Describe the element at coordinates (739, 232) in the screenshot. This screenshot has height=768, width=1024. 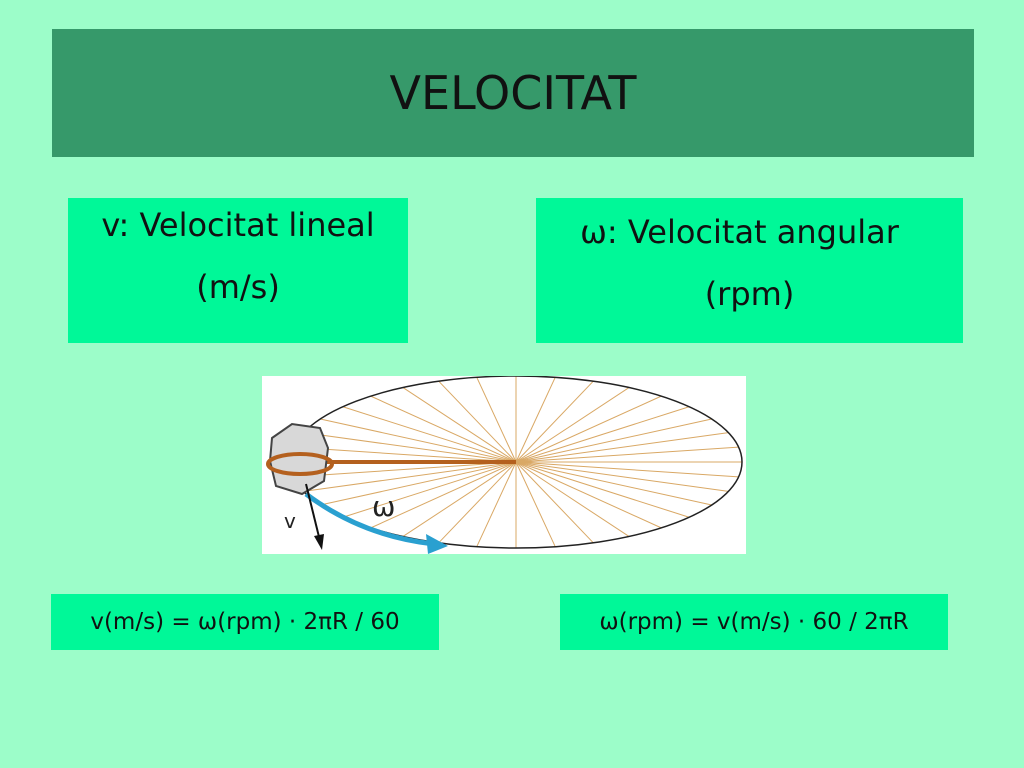
I see `box-line: ω: Velocitat angular` at that location.